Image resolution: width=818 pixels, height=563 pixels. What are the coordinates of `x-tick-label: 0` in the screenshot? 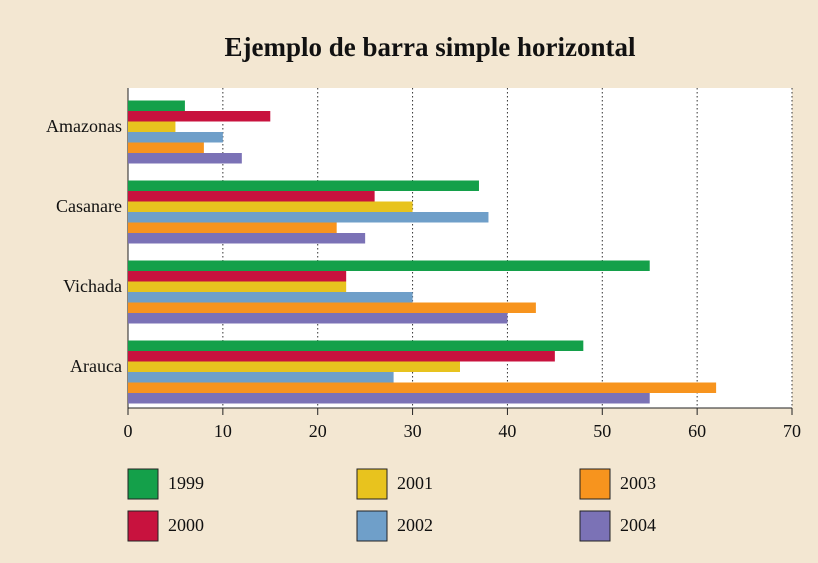 It's located at (128, 431).